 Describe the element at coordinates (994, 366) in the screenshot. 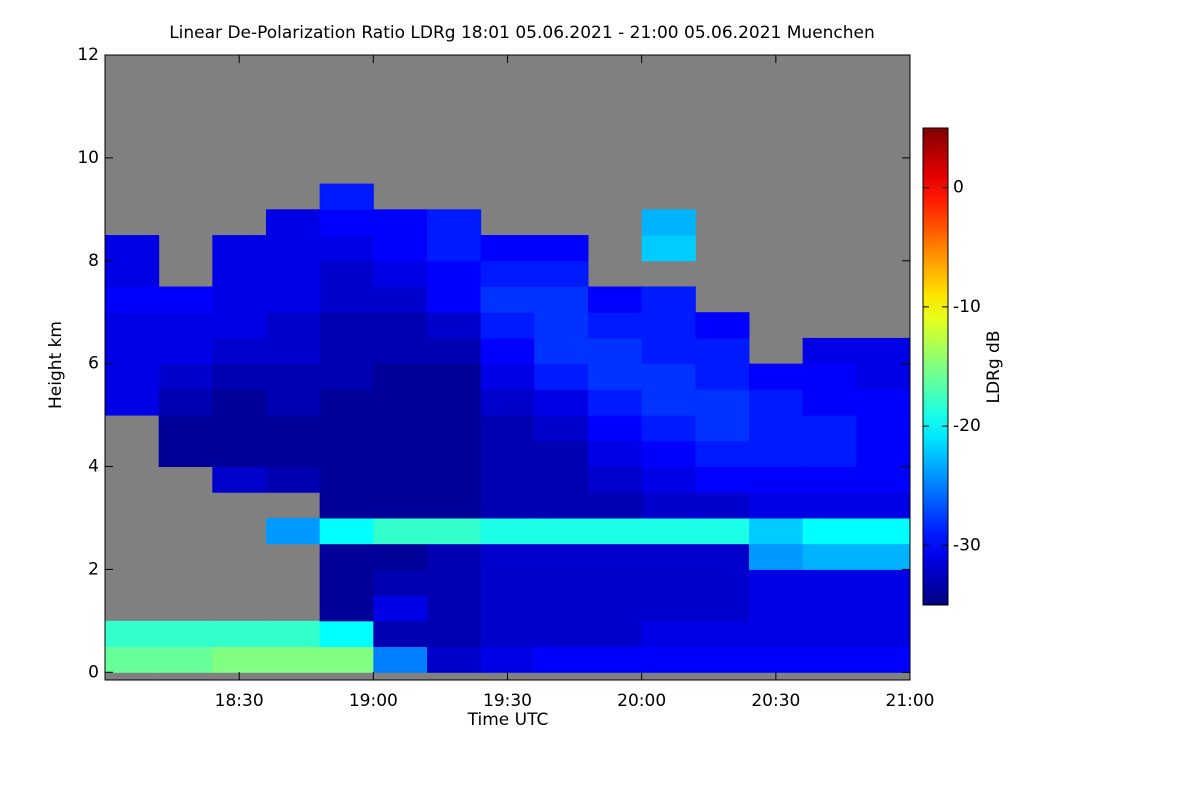

I see `colorbar-label: LDRg dB` at that location.